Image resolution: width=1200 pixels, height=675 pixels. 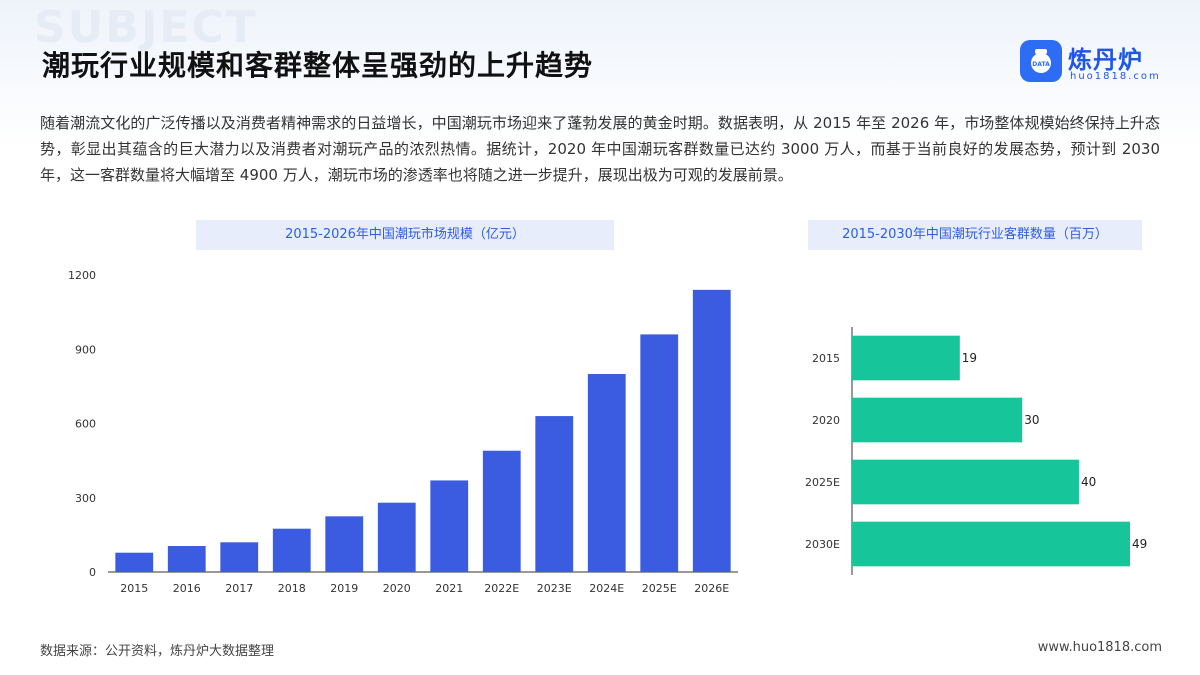 What do you see at coordinates (146, 27) in the screenshot?
I see `background-watermark-word: SUBJECT` at bounding box center [146, 27].